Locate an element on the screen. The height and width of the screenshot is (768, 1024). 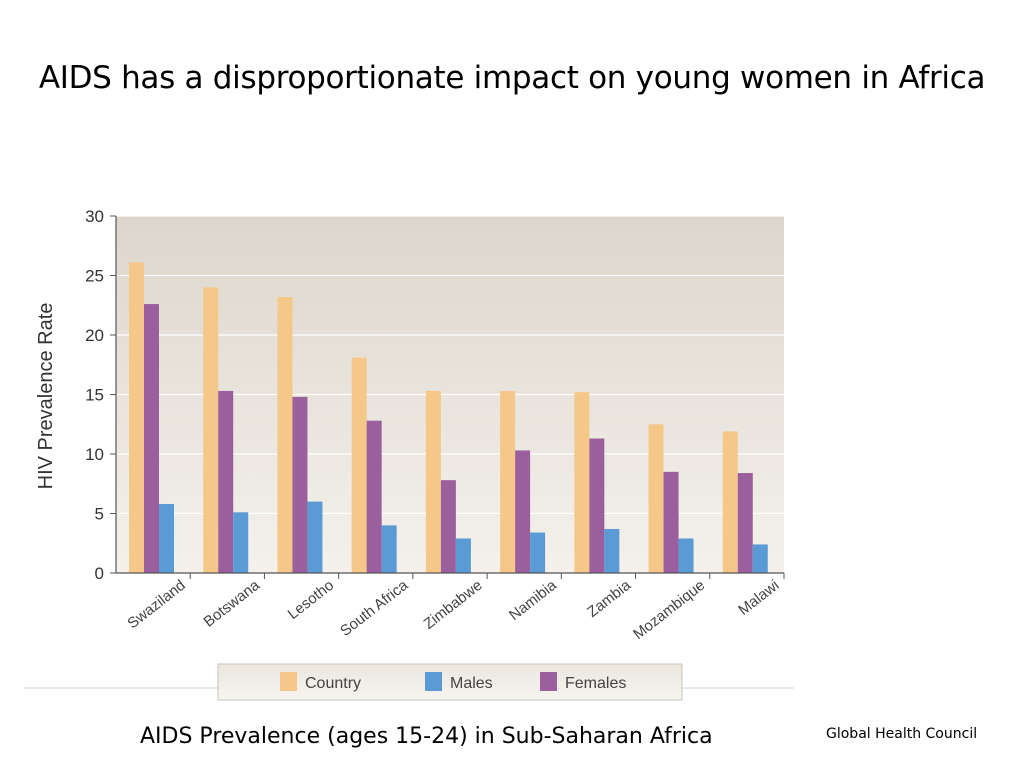
x-tick-label: Swaziland is located at coordinates (156, 604).